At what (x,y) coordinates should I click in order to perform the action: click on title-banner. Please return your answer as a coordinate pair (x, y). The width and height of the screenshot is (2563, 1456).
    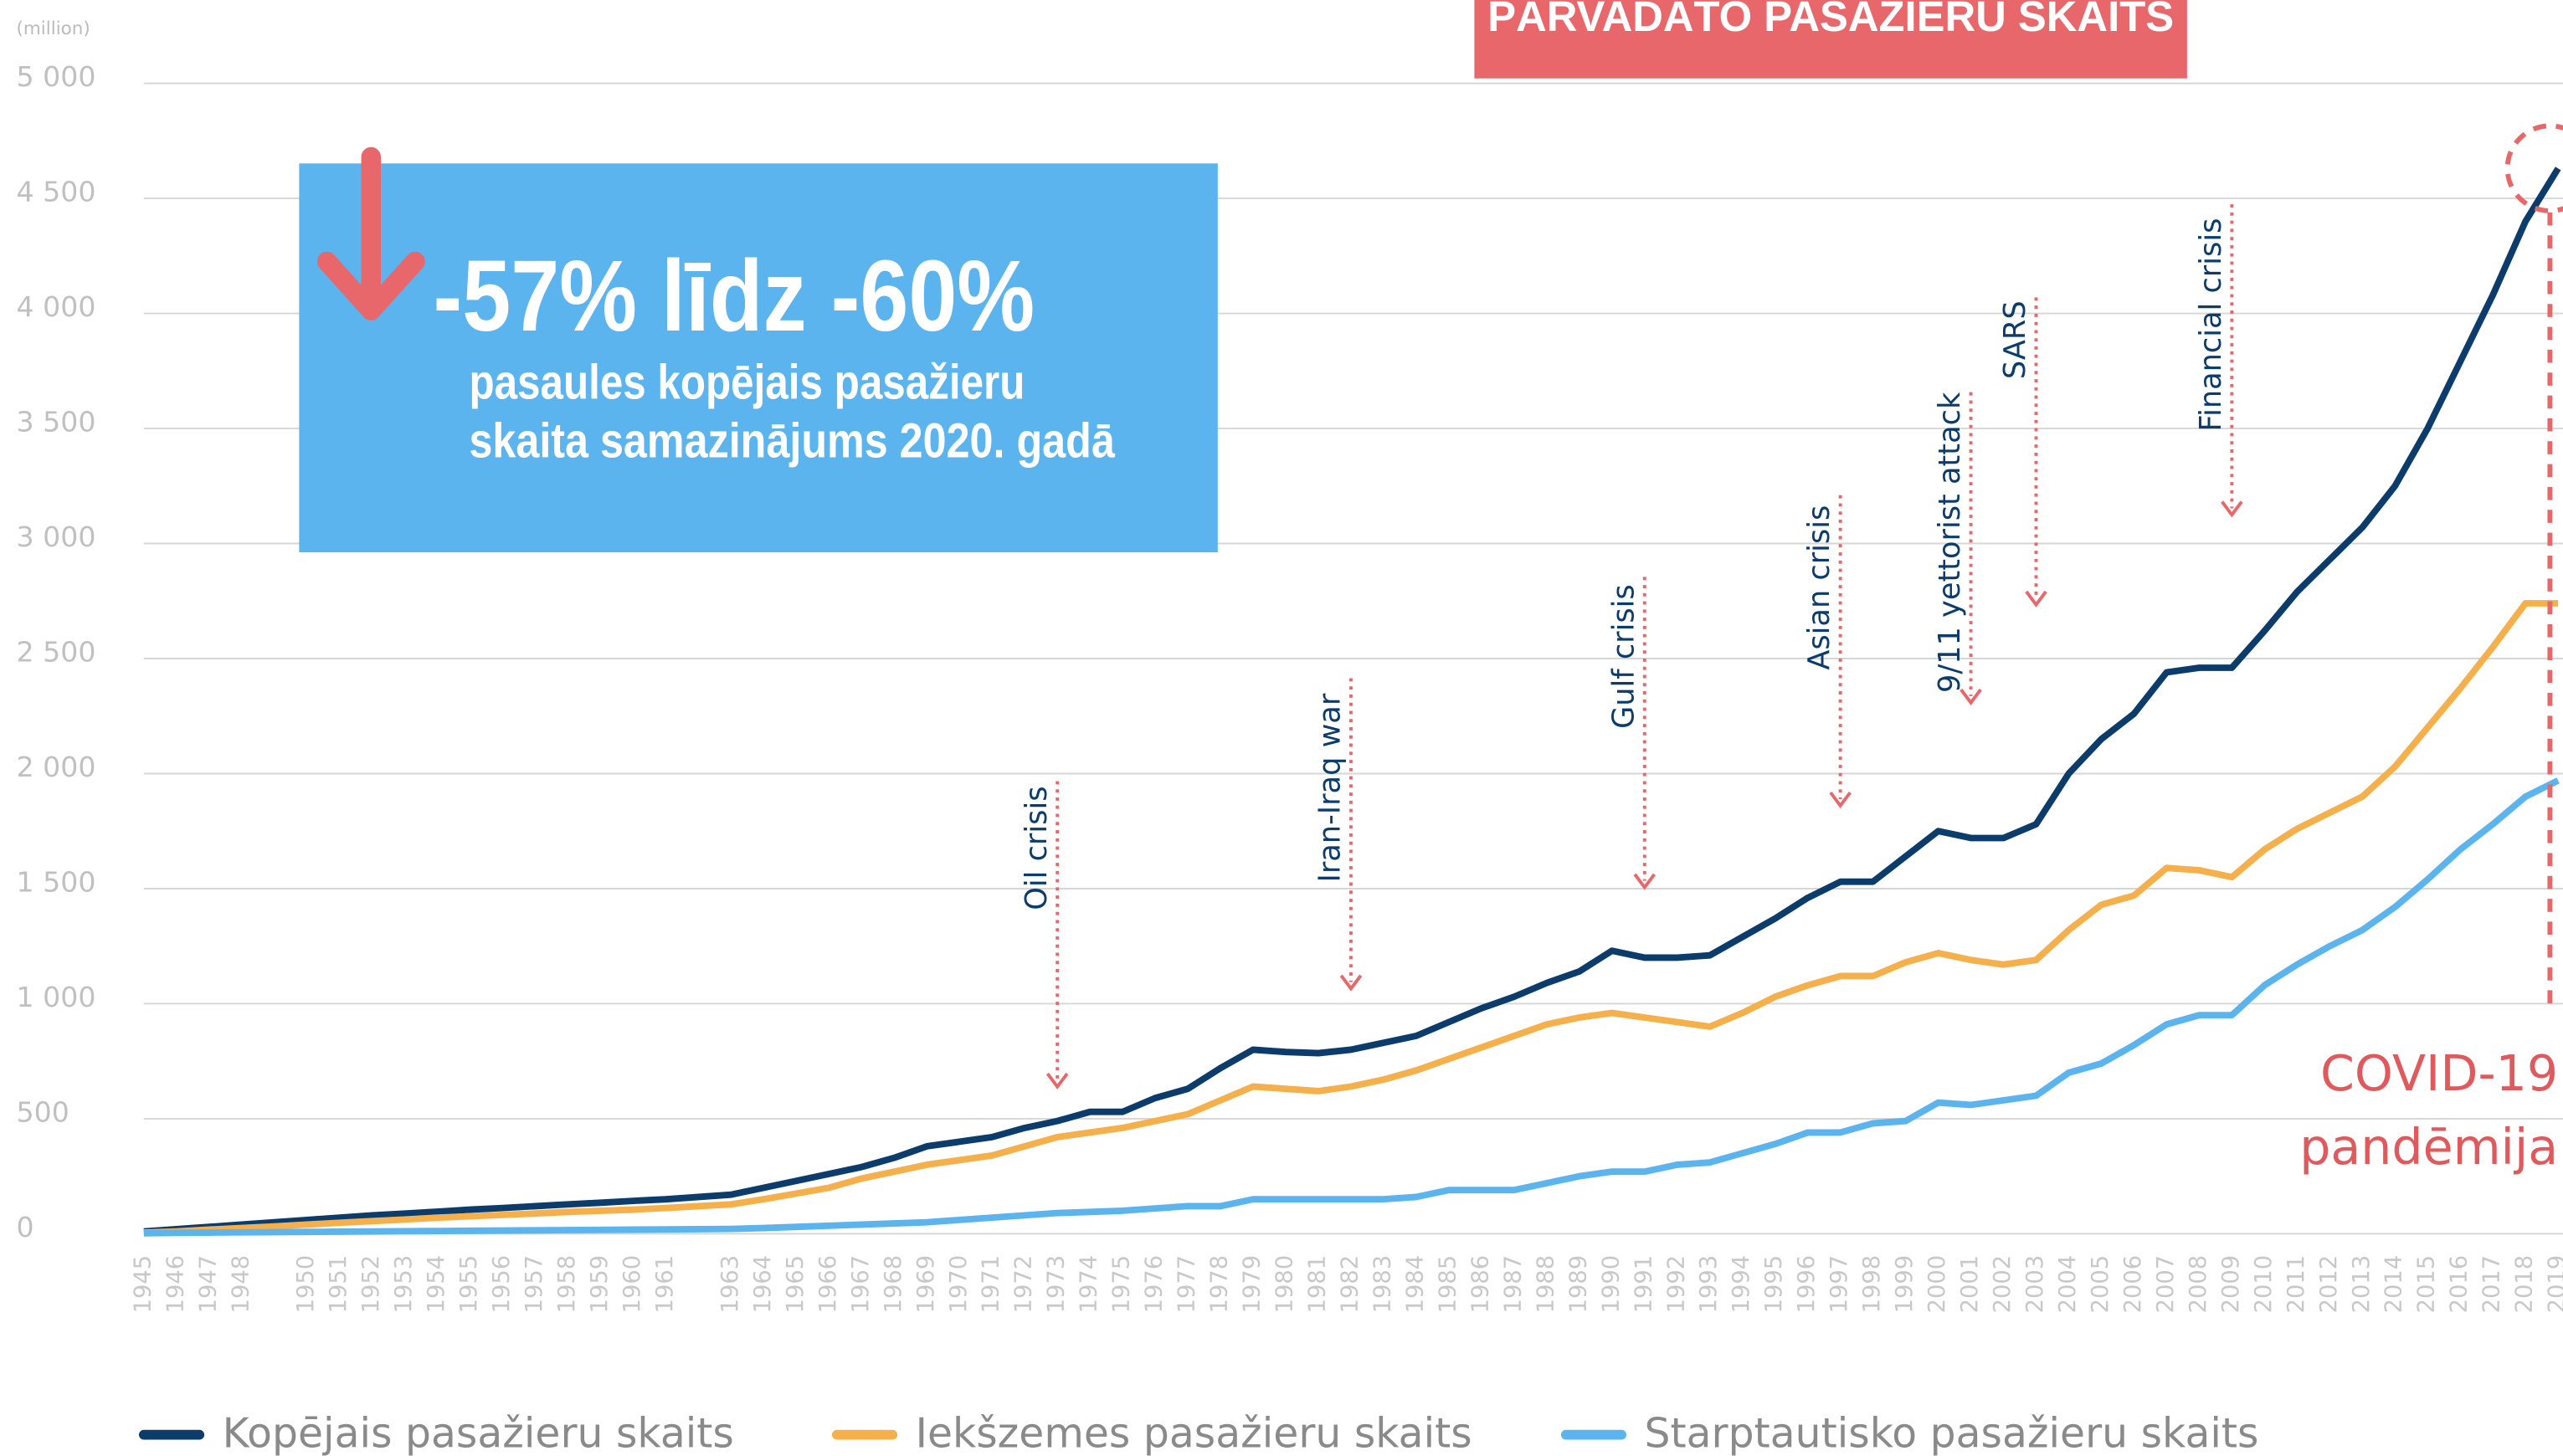
    Looking at the image, I should click on (1830, 39).